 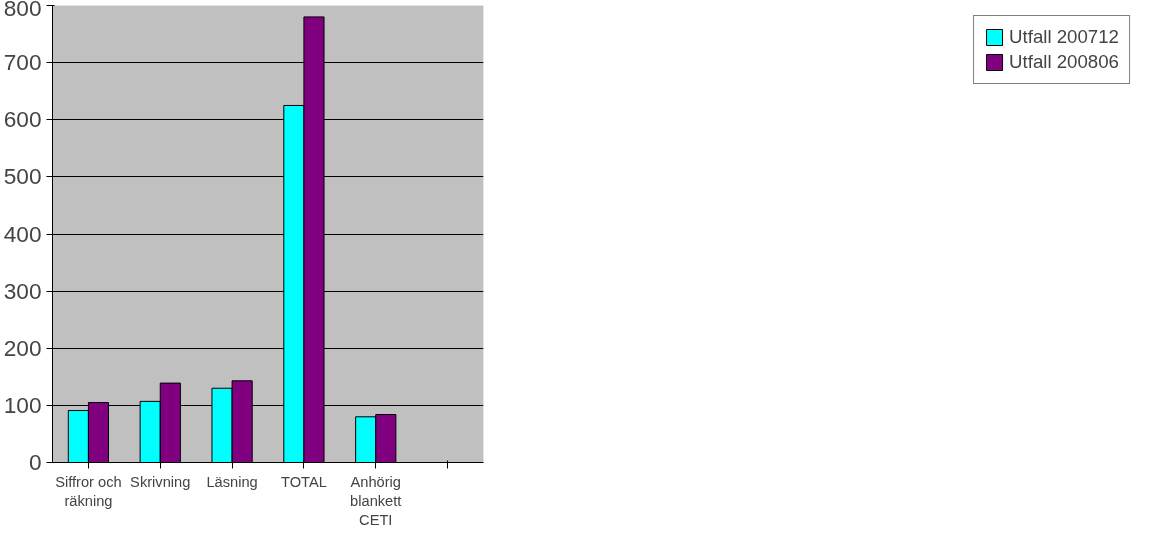 What do you see at coordinates (22, 233) in the screenshot?
I see `y-tick-label: 400` at bounding box center [22, 233].